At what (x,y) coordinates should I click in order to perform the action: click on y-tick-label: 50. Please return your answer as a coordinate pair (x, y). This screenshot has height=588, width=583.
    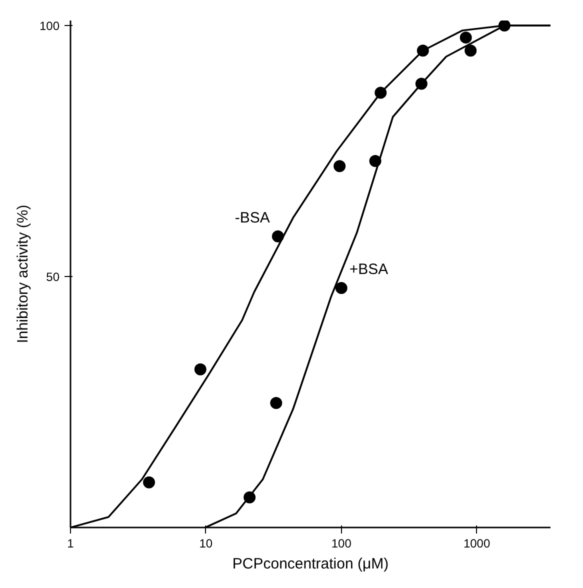
    Looking at the image, I should click on (53, 277).